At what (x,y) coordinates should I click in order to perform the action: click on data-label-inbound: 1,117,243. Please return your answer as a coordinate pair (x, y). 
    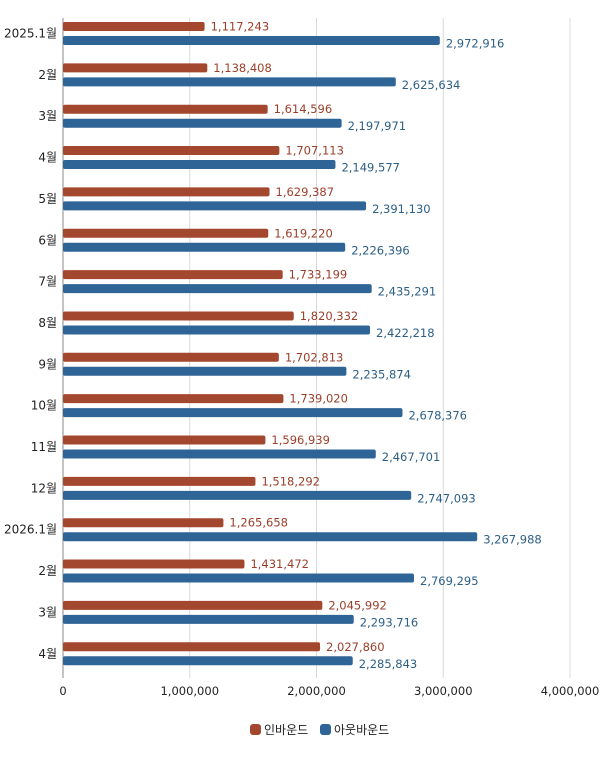
    Looking at the image, I should click on (240, 27).